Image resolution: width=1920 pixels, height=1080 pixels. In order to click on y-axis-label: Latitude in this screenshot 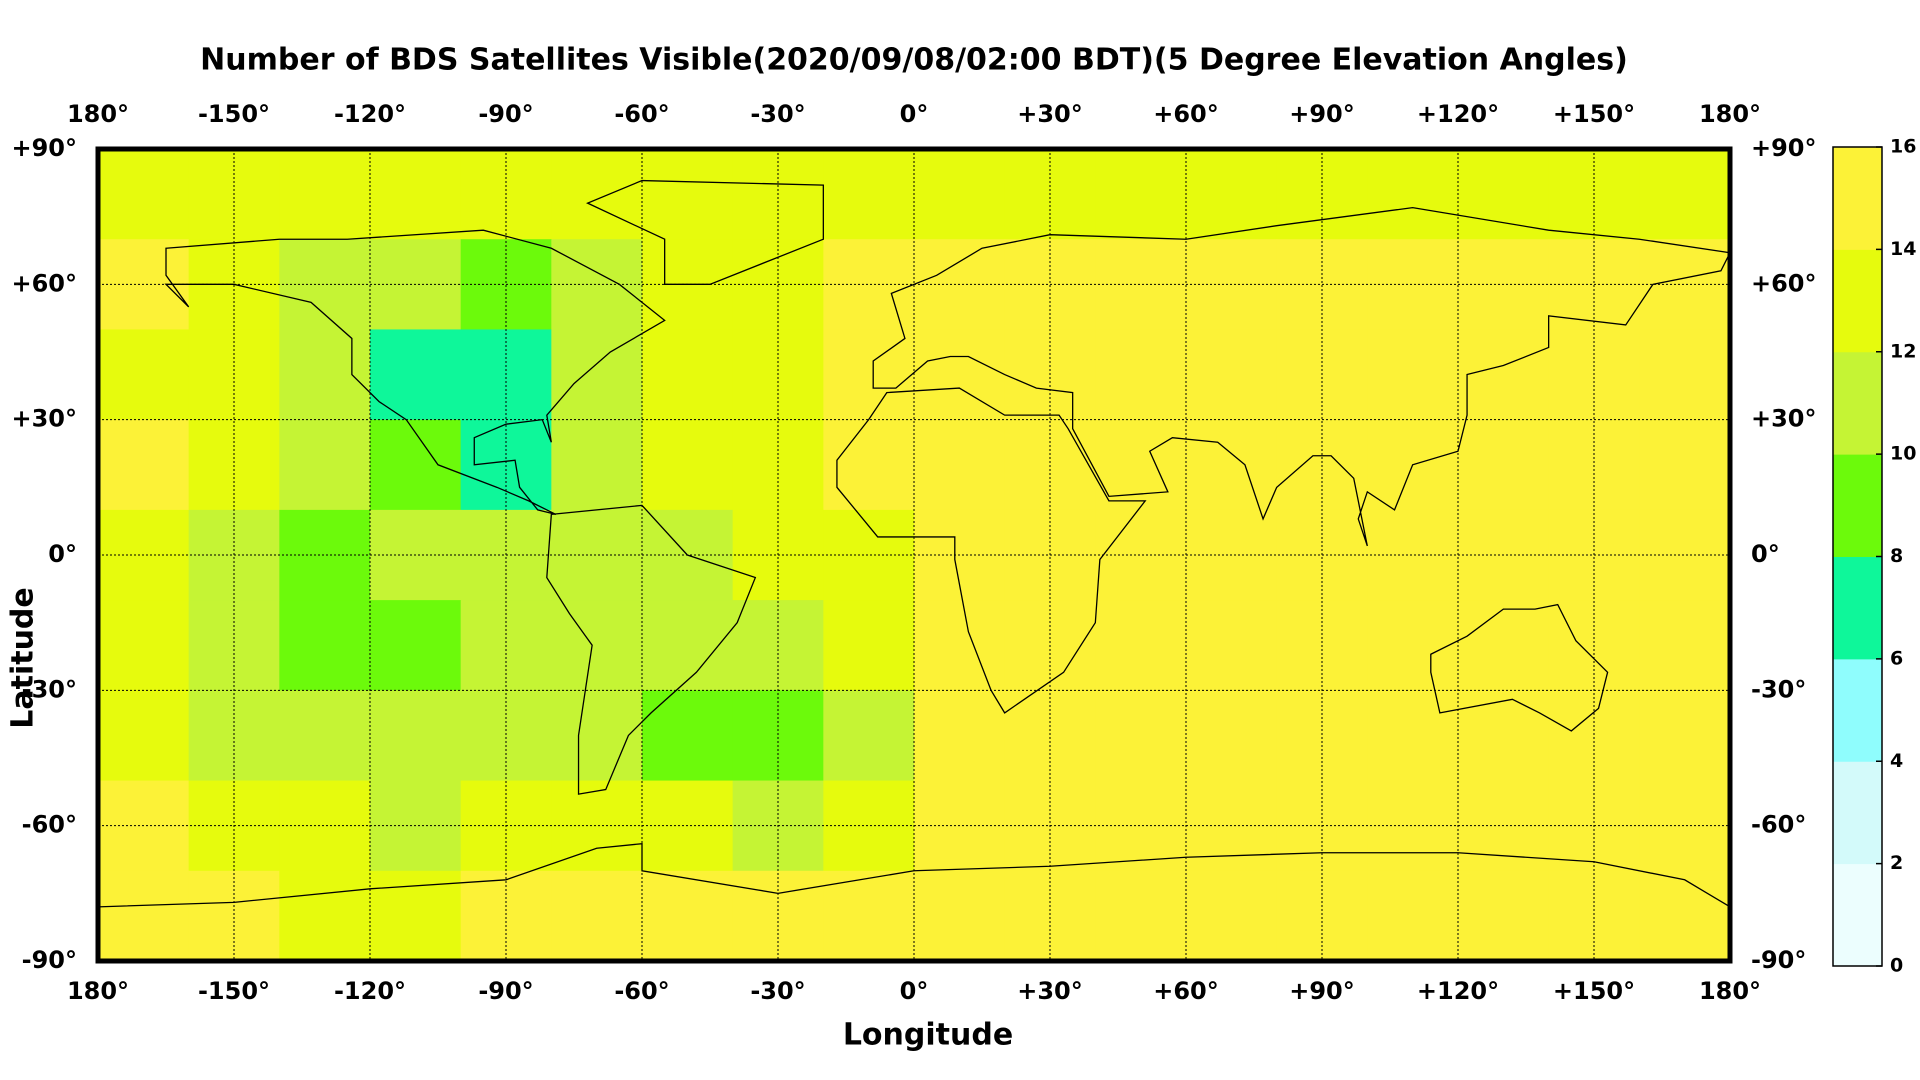, I will do `click(23, 658)`.